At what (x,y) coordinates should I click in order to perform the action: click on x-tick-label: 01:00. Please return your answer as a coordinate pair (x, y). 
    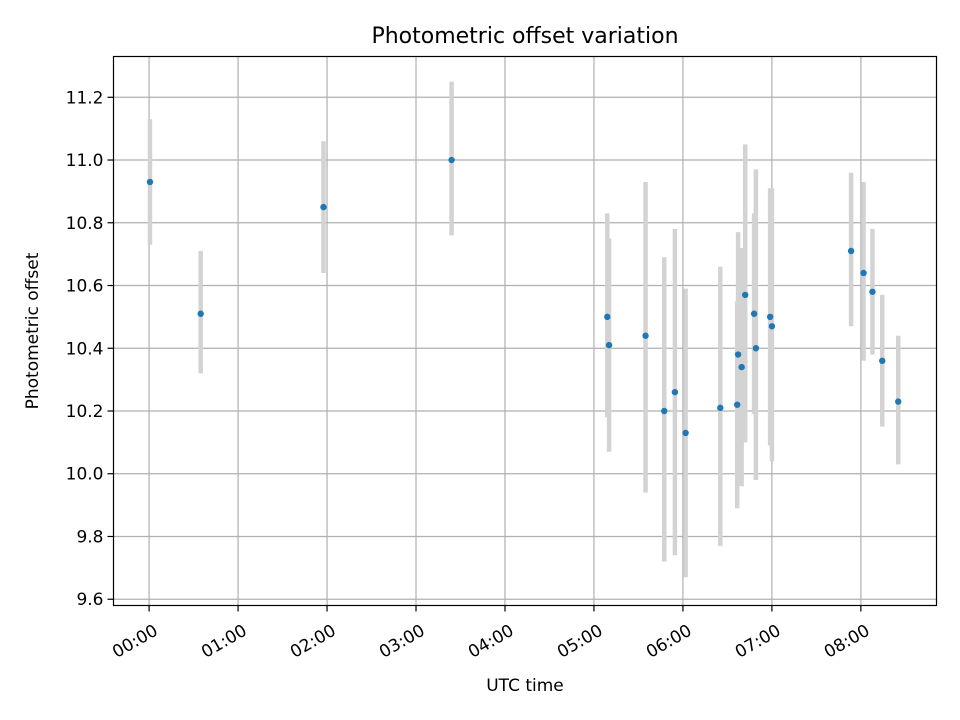
    Looking at the image, I should click on (224, 642).